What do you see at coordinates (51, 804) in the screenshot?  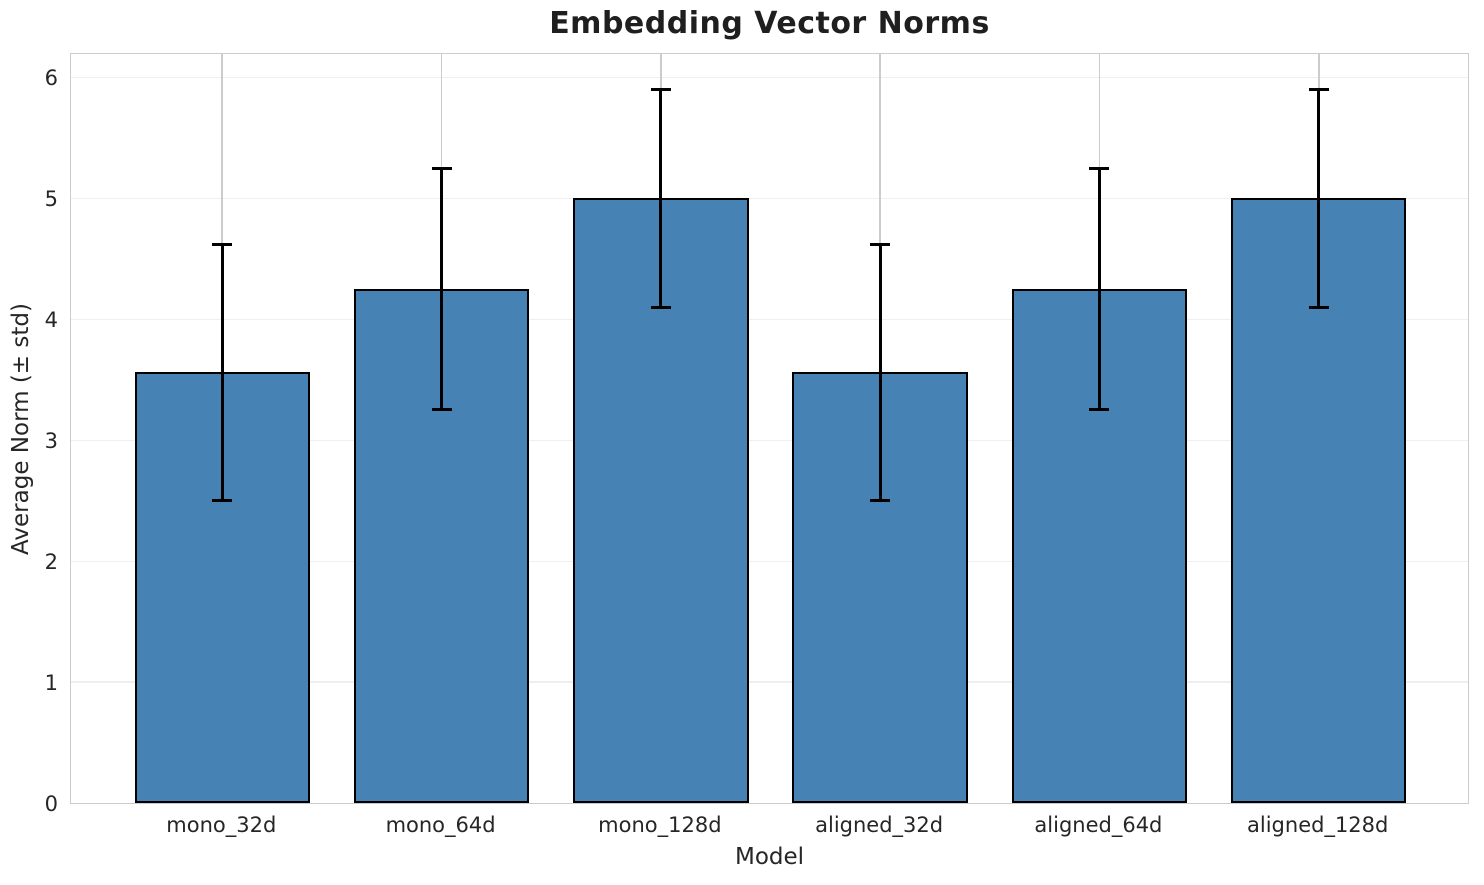 I see `y-tick-label: 0` at bounding box center [51, 804].